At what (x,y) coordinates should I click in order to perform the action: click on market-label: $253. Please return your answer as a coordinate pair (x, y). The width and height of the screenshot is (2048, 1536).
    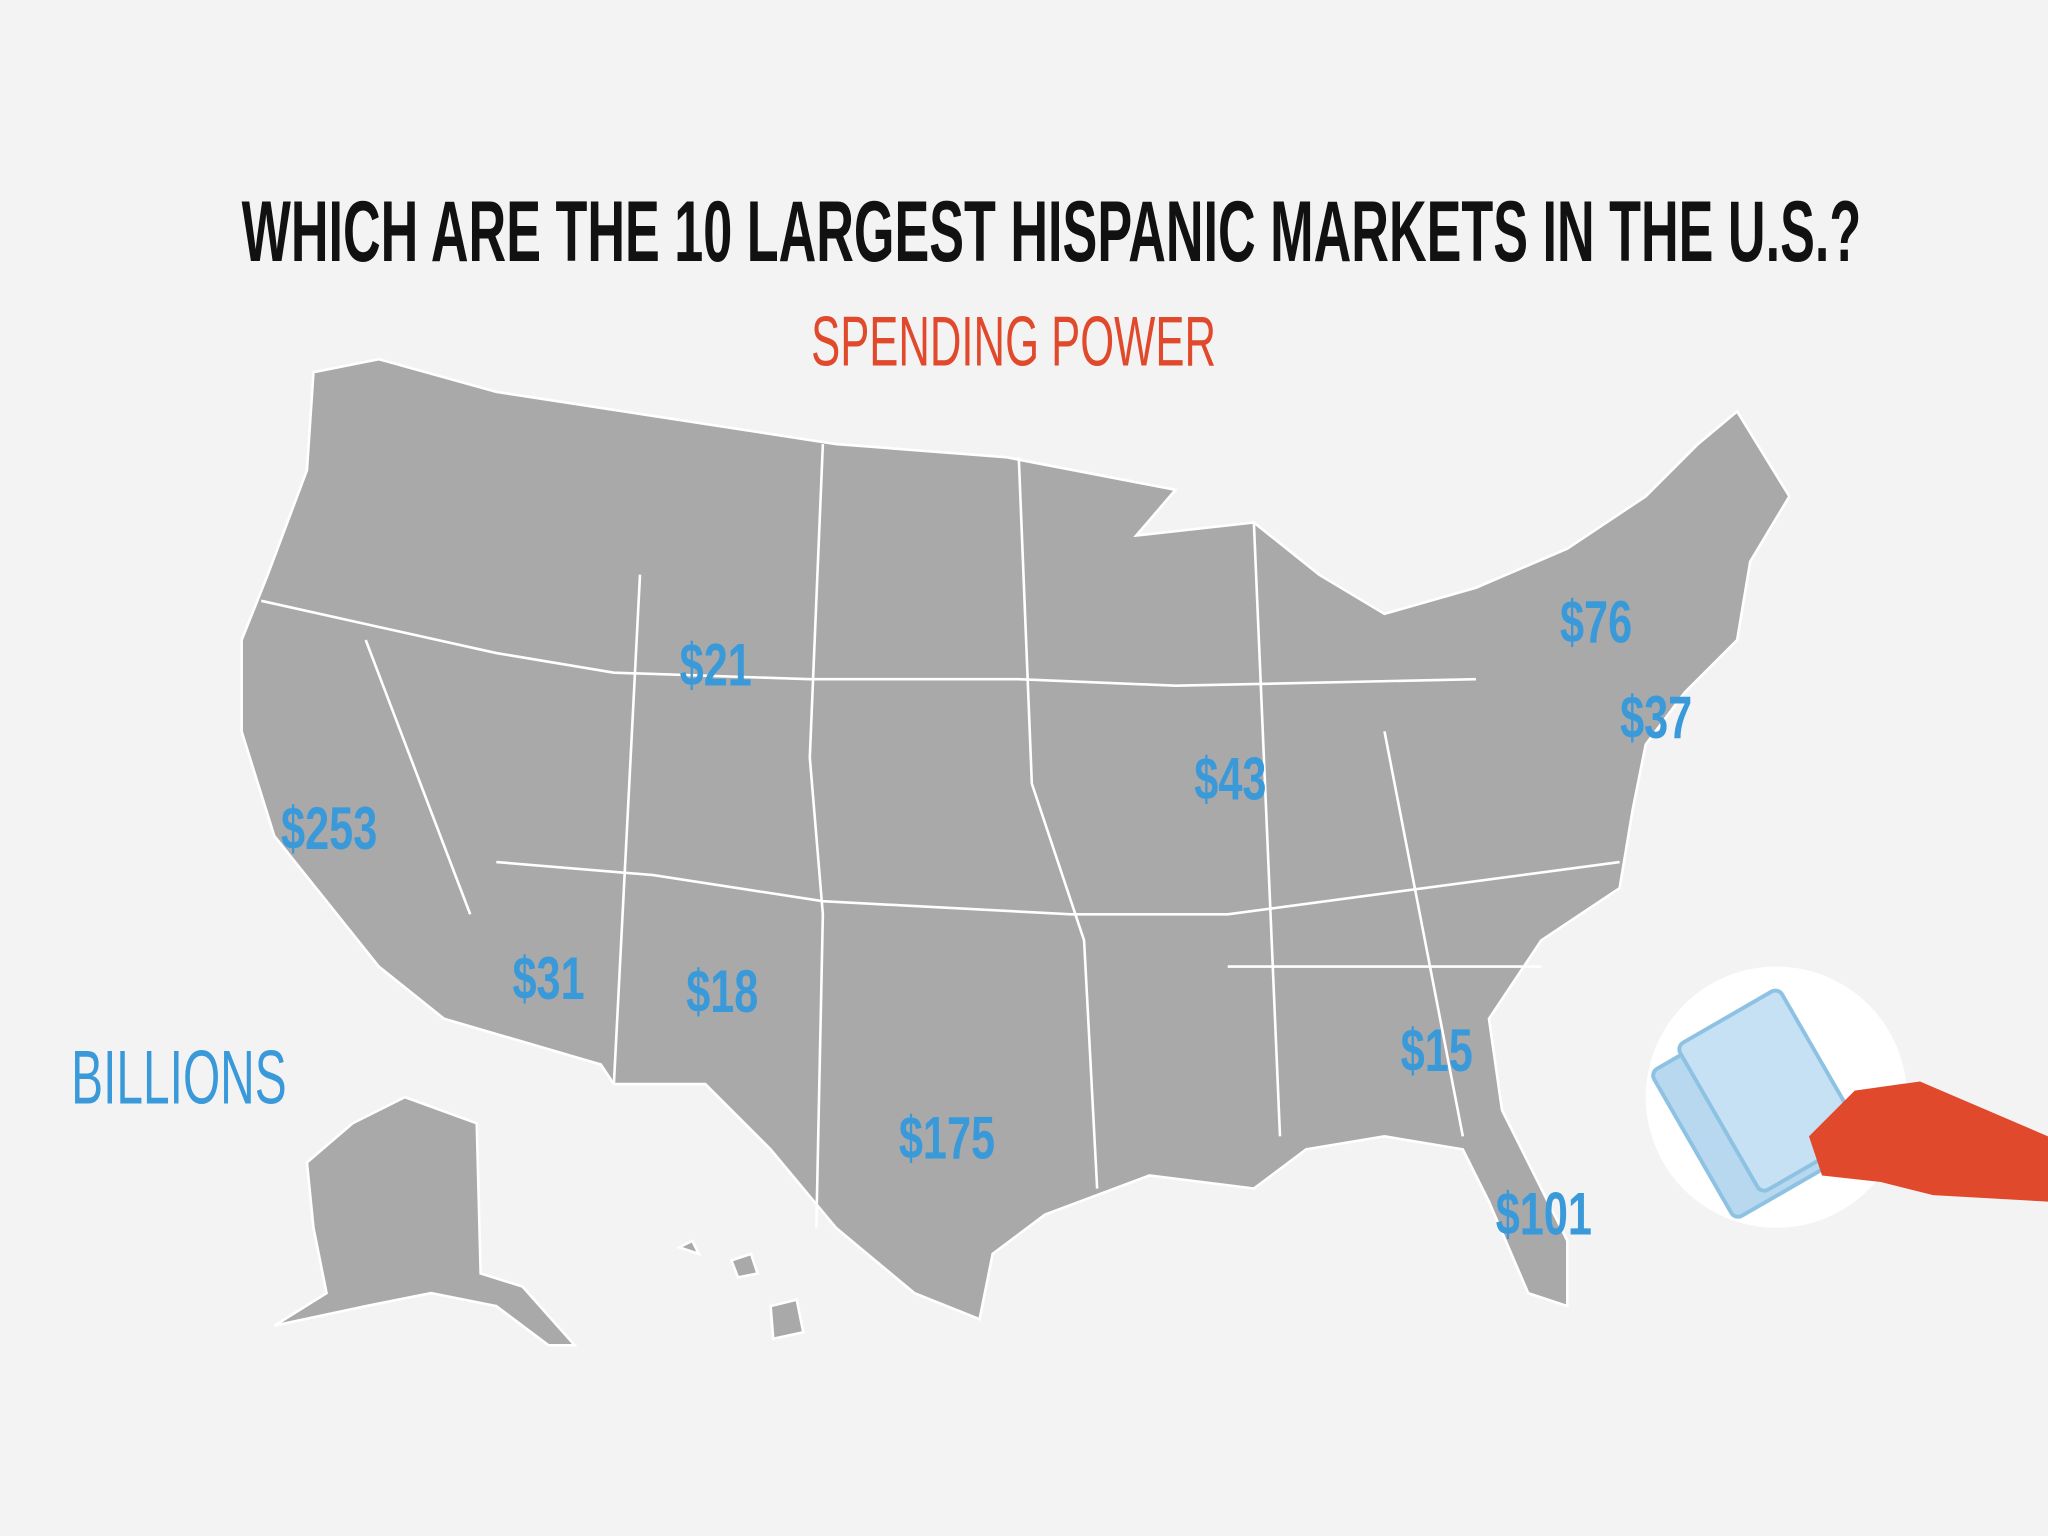
    Looking at the image, I should click on (329, 829).